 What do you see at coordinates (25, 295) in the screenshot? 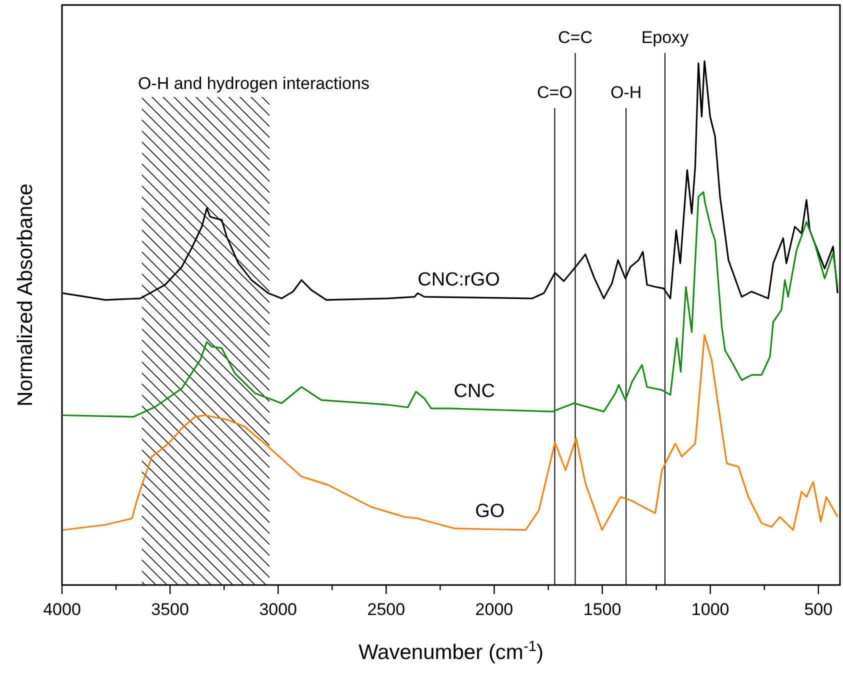
I see `y-axis-title: Normalized Absorbance` at bounding box center [25, 295].